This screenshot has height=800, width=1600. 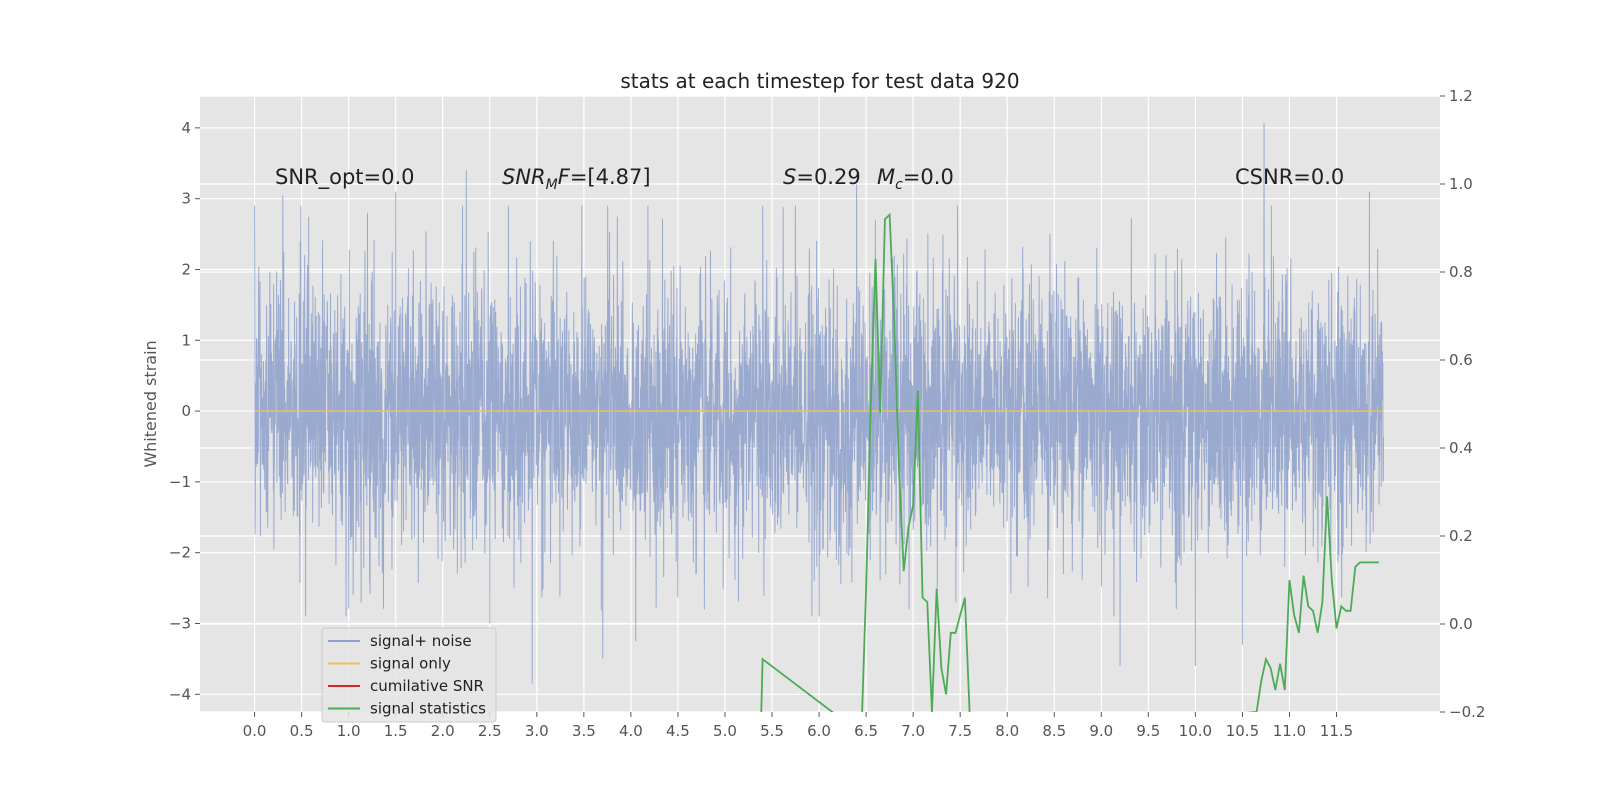 What do you see at coordinates (1289, 177) in the screenshot?
I see `annotation-csnr: CSNR=0.0` at bounding box center [1289, 177].